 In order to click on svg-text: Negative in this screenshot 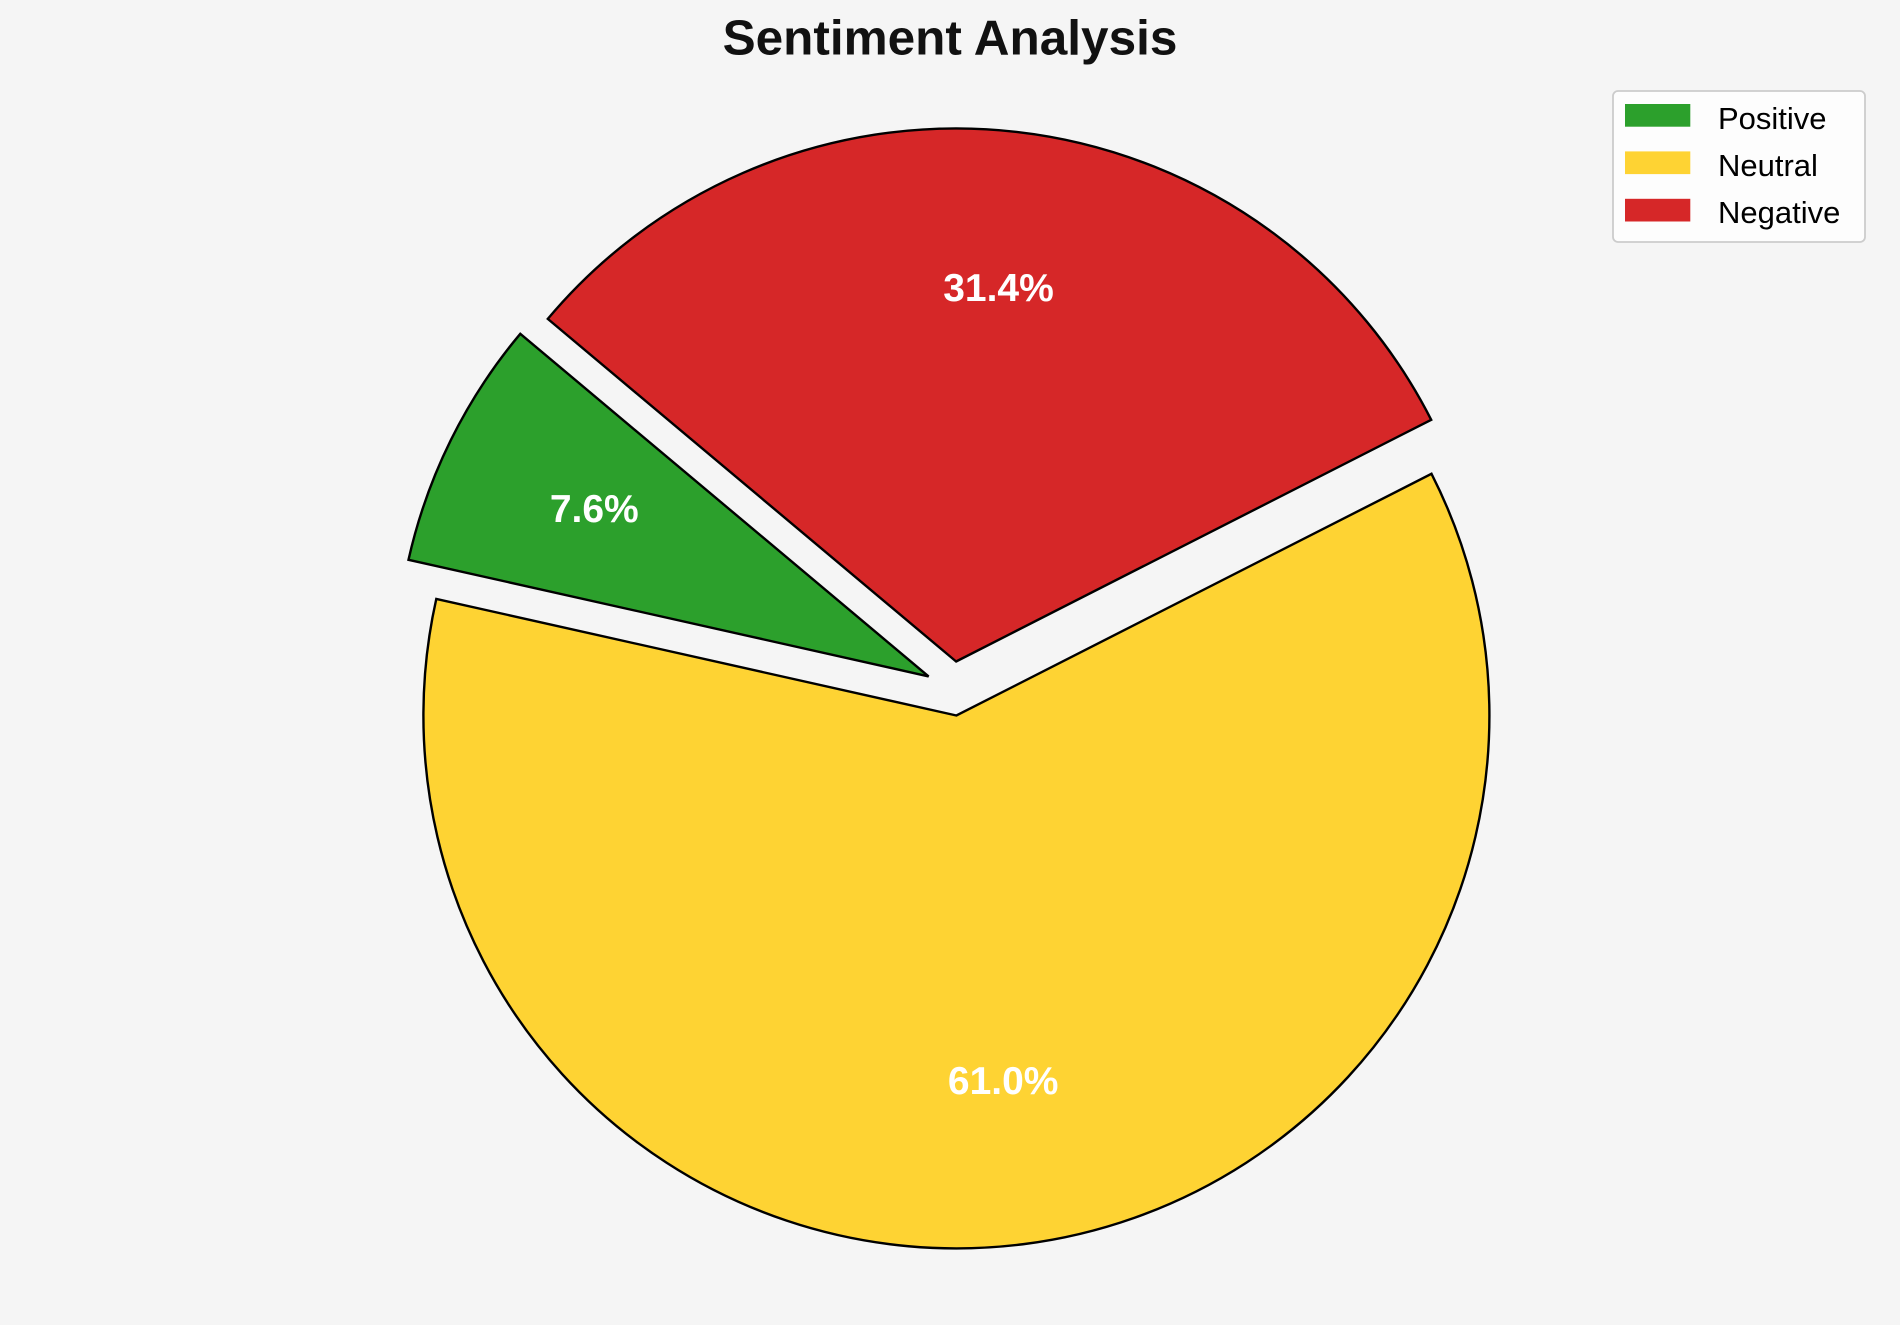, I will do `click(1779, 212)`.